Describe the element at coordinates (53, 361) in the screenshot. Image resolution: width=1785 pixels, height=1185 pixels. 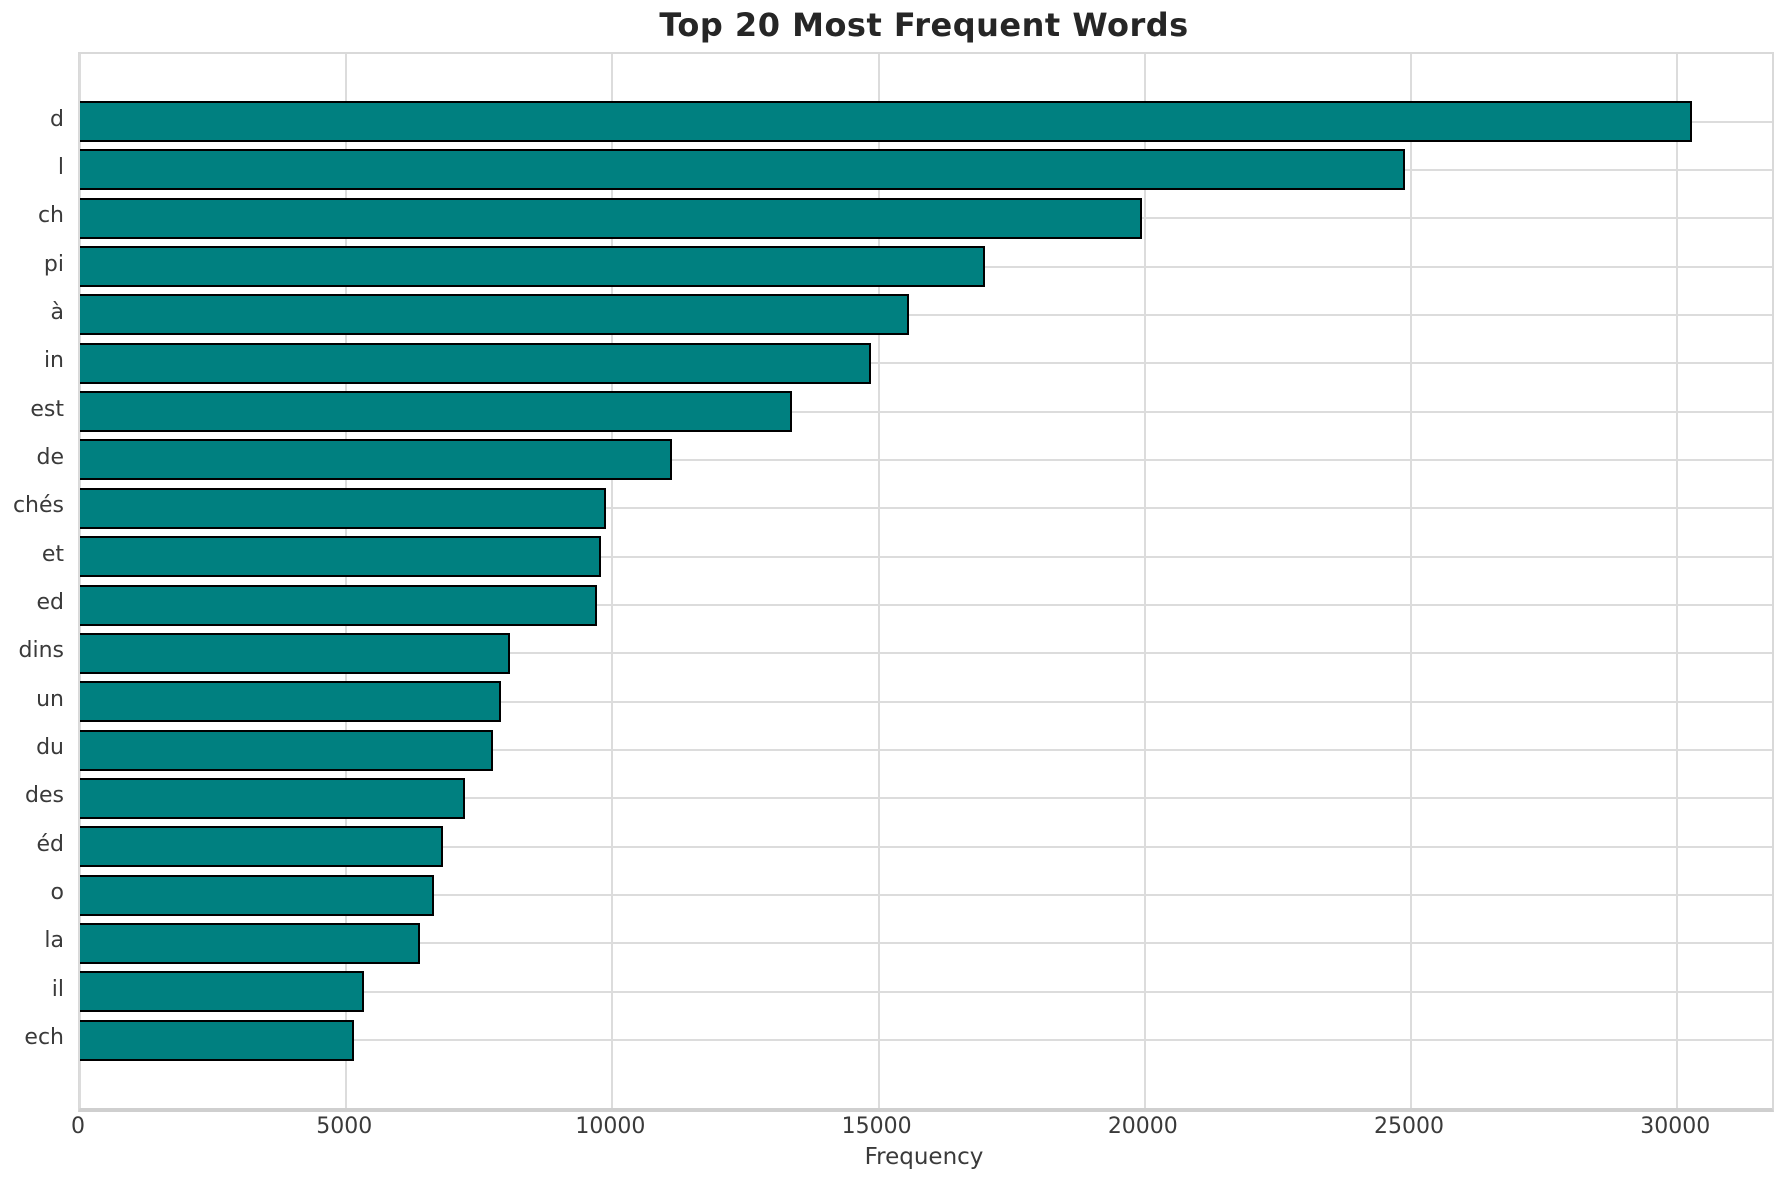
I see `ytick-label-in: in` at that location.